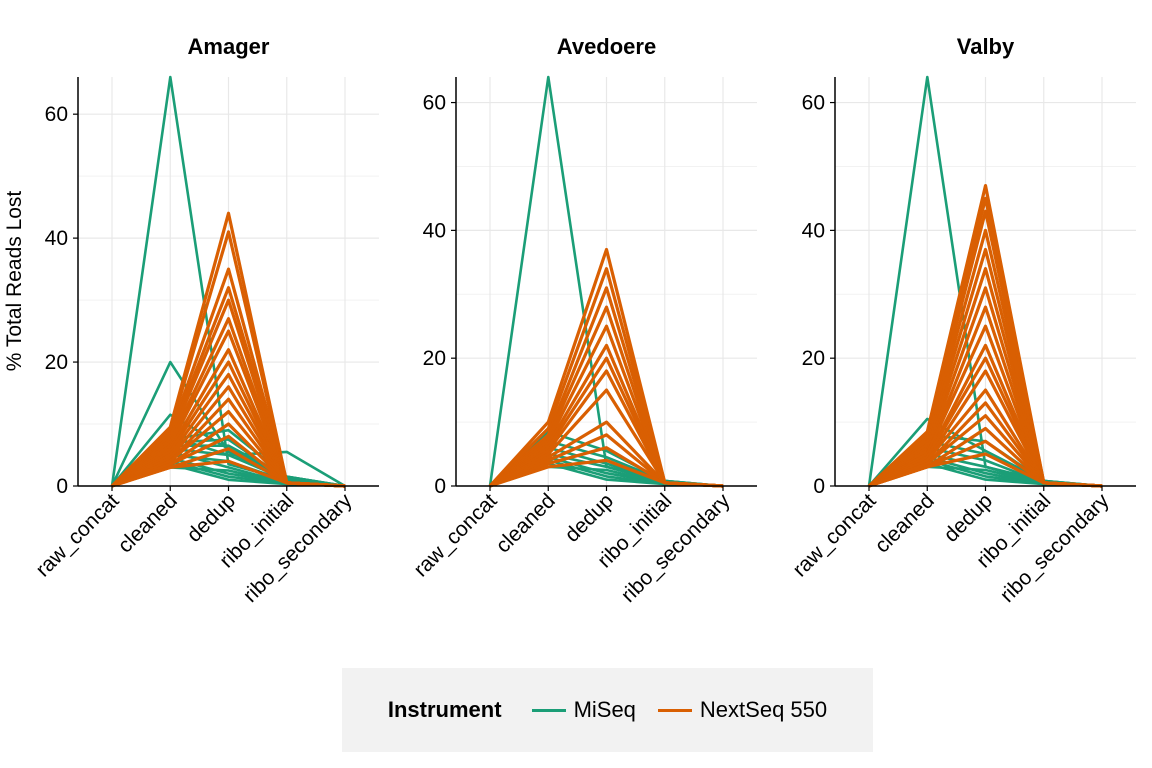 This screenshot has width=1152, height=768. Describe the element at coordinates (548, 710) in the screenshot. I see `legend-swatch-miseq` at that location.